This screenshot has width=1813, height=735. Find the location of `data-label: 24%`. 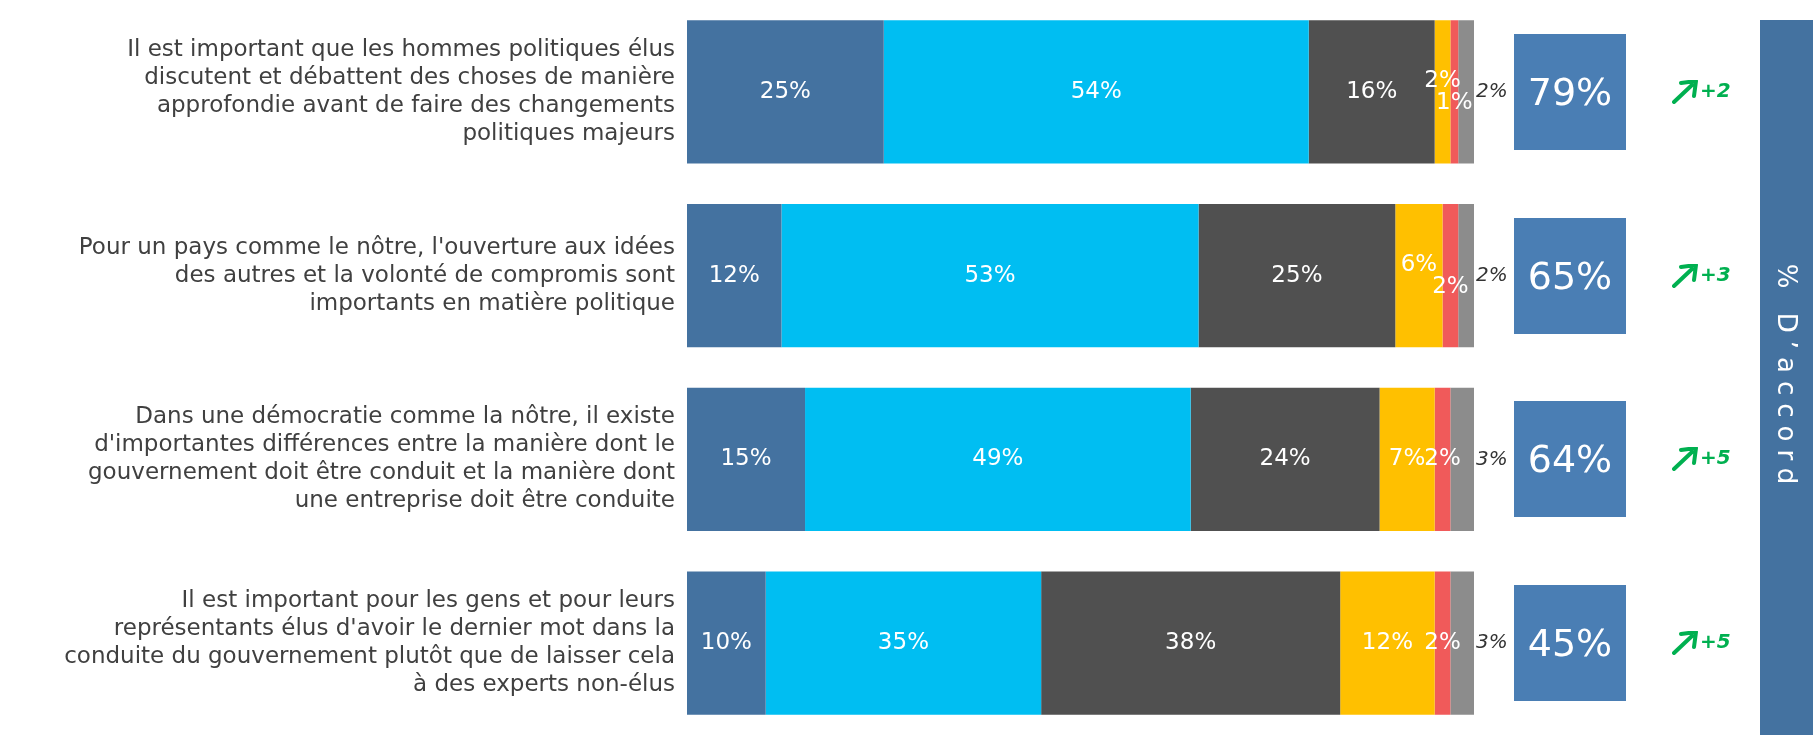

data-label: 24% is located at coordinates (1285, 457).